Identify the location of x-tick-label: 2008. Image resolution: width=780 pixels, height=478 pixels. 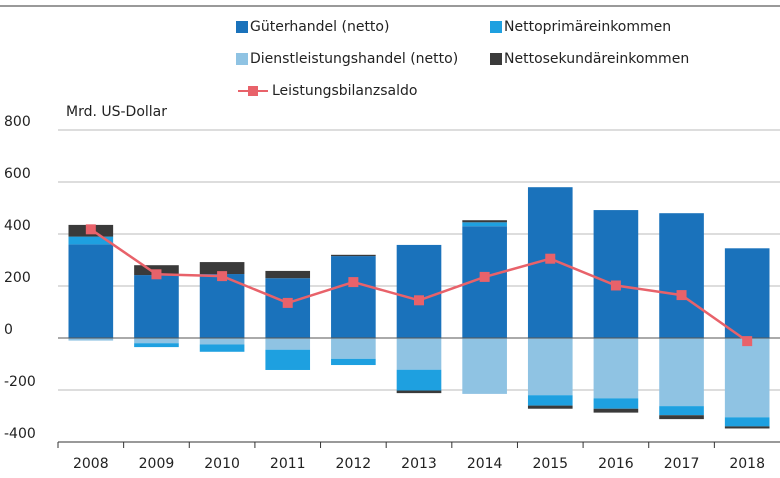
(91, 464).